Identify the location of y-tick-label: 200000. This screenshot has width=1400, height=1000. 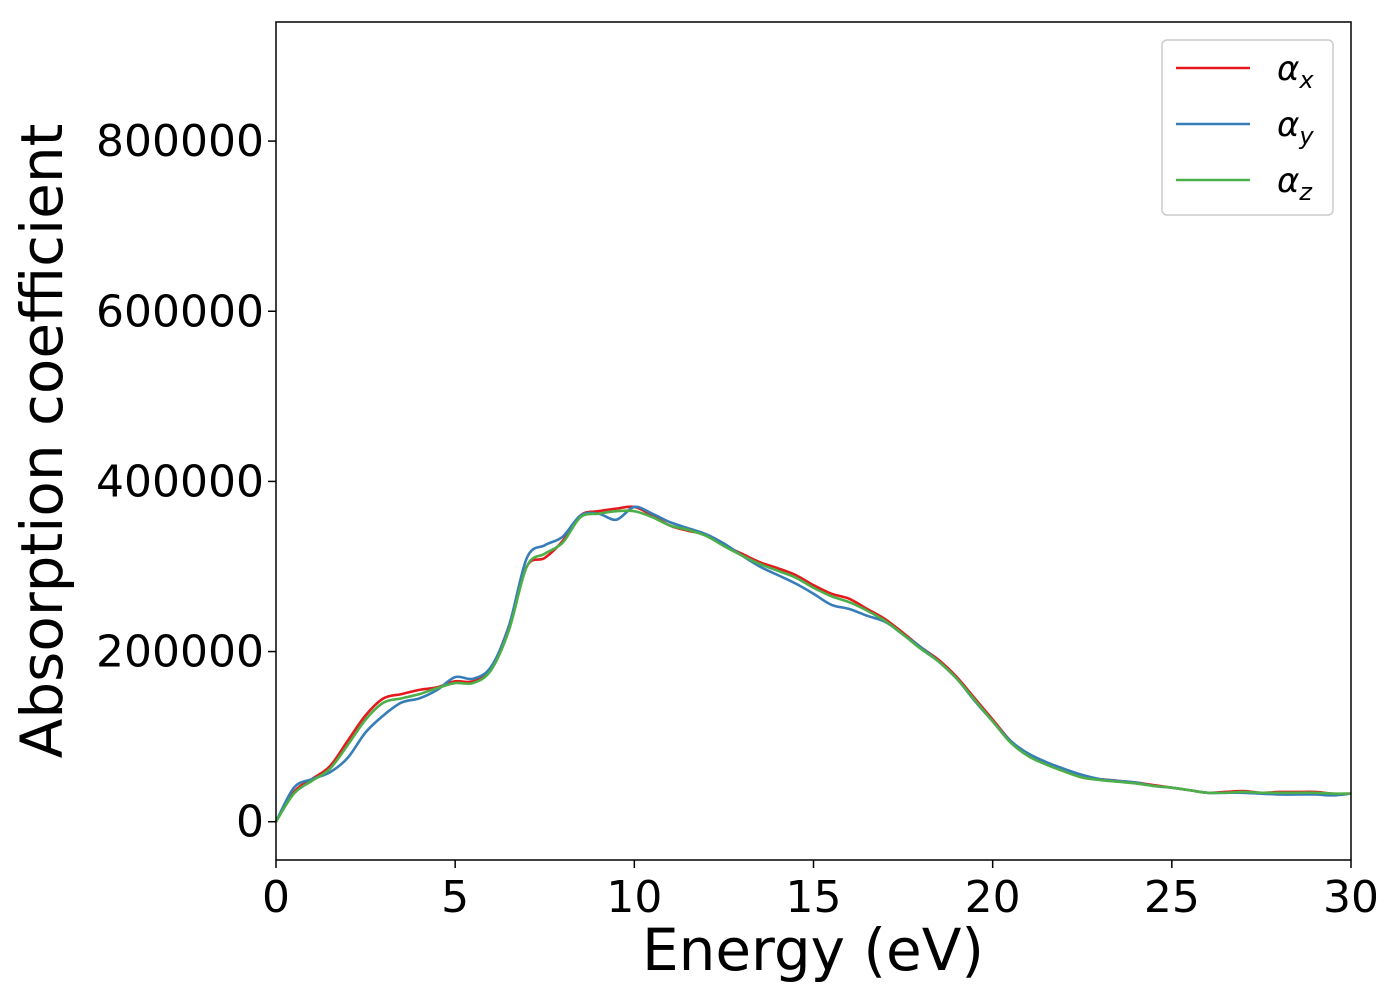
(180, 652).